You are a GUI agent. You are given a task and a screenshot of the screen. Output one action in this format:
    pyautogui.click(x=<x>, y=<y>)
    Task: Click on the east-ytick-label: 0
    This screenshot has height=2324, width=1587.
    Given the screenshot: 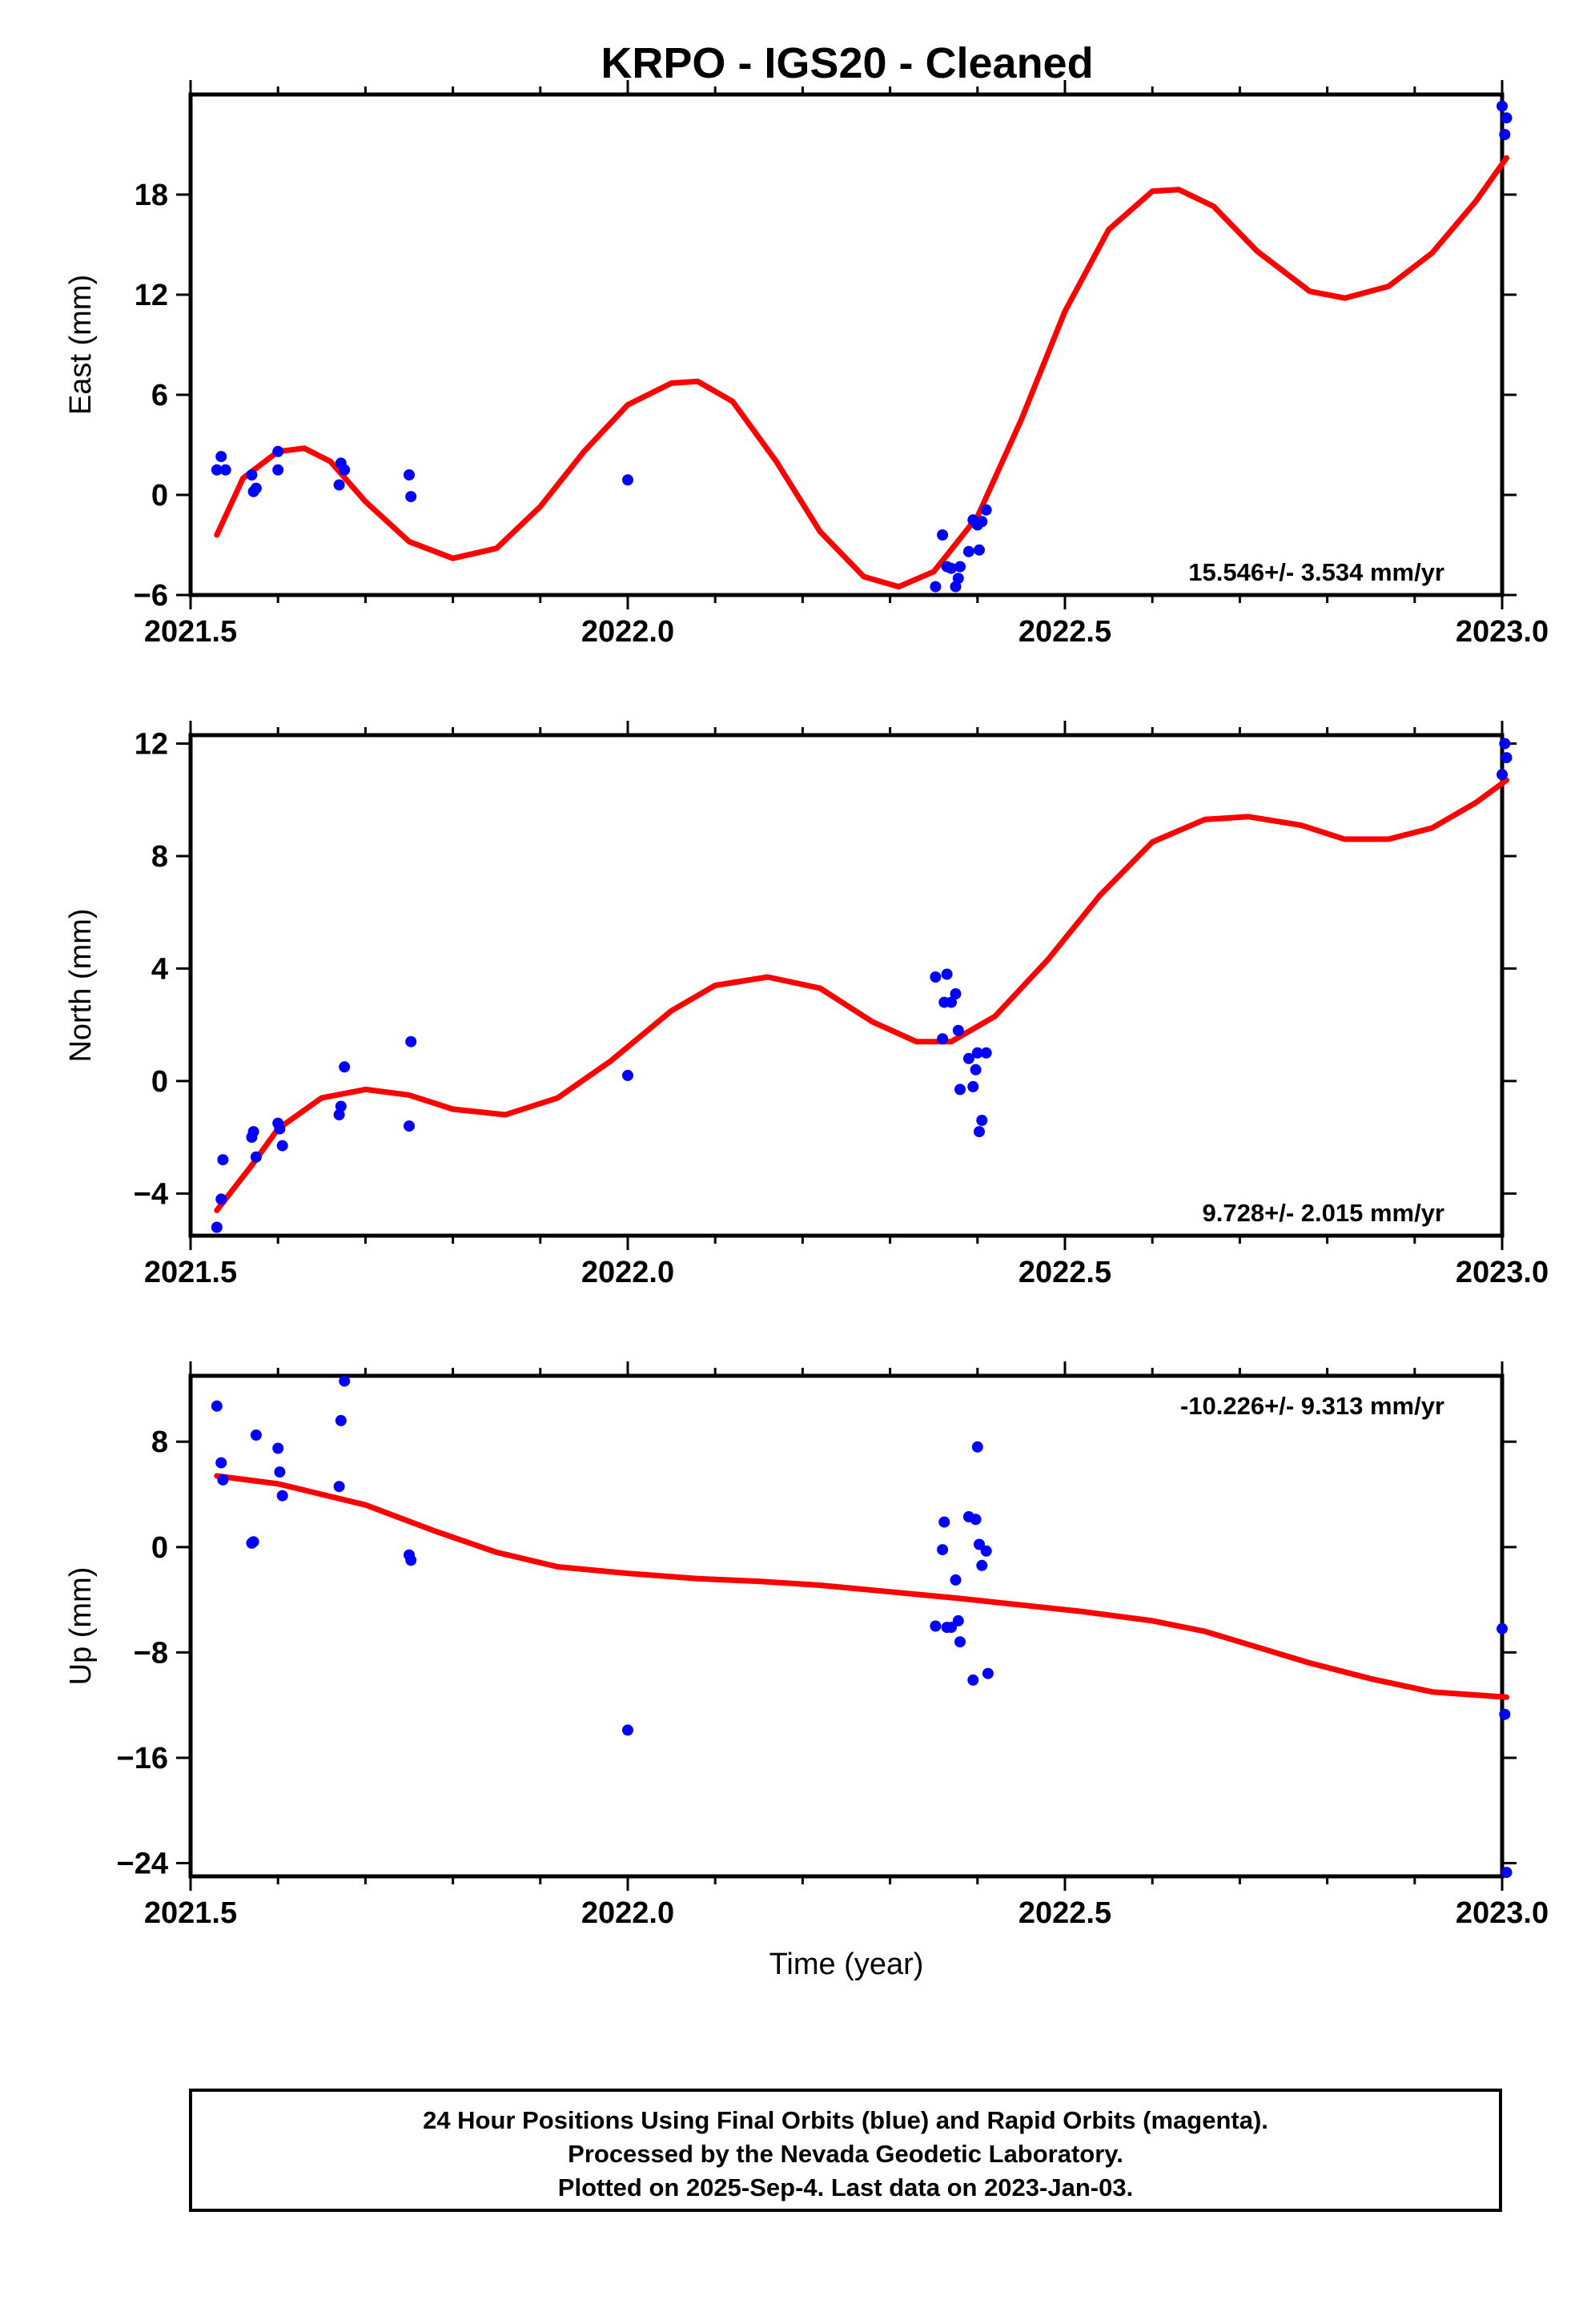 What is the action you would take?
    pyautogui.click(x=160, y=496)
    